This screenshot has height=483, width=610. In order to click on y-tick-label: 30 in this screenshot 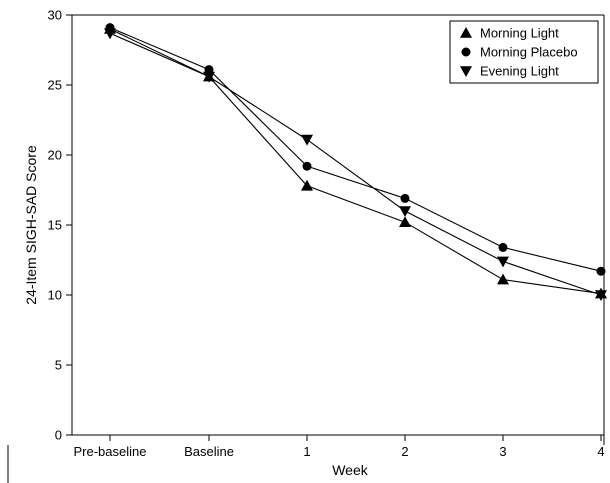, I will do `click(55, 15)`.